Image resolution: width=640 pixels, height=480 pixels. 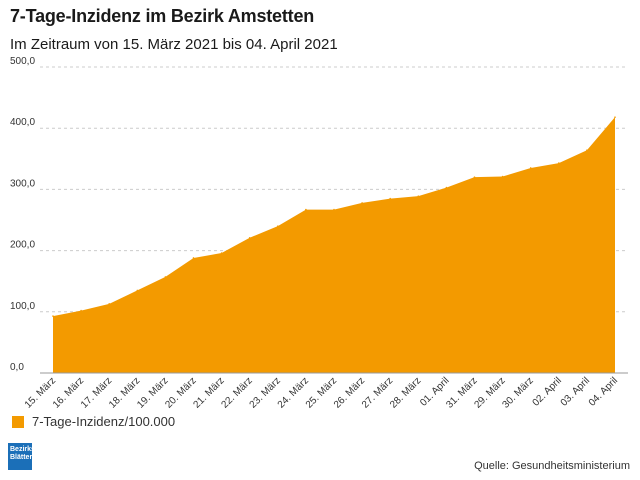 I want to click on legend: 7-Tage-Inzidenz/100.000, so click(x=93, y=421).